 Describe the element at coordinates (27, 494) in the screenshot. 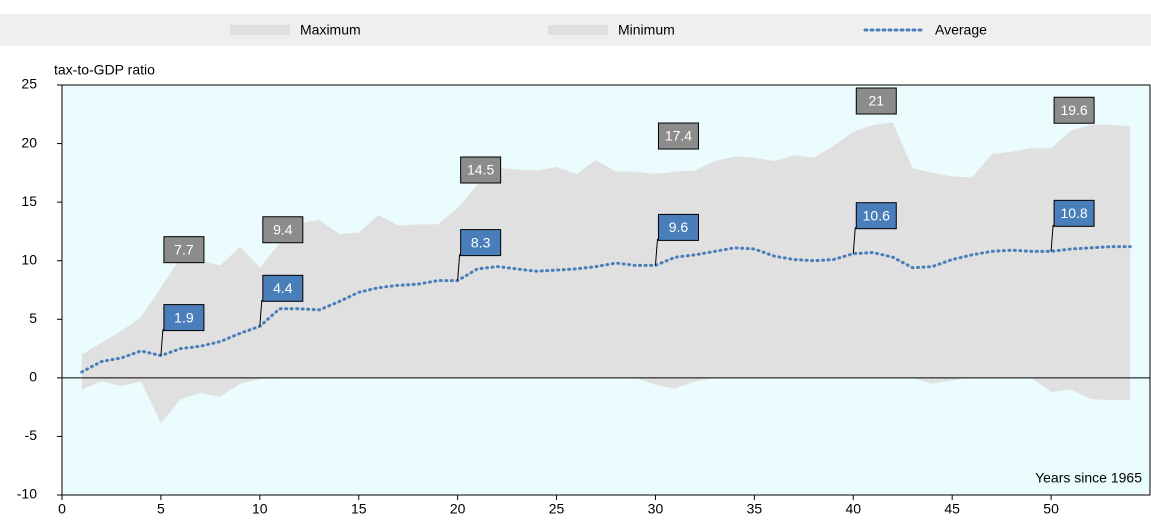

I see `y-tick-label: -10` at that location.